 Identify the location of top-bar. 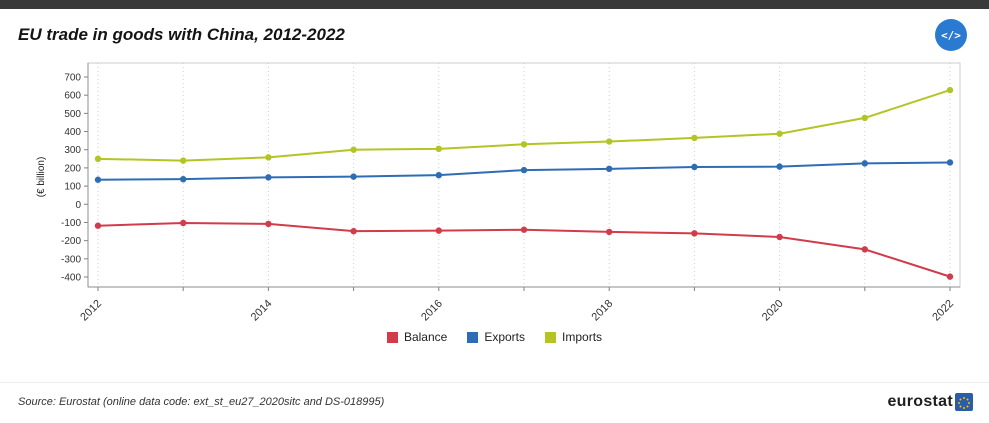
(494, 4).